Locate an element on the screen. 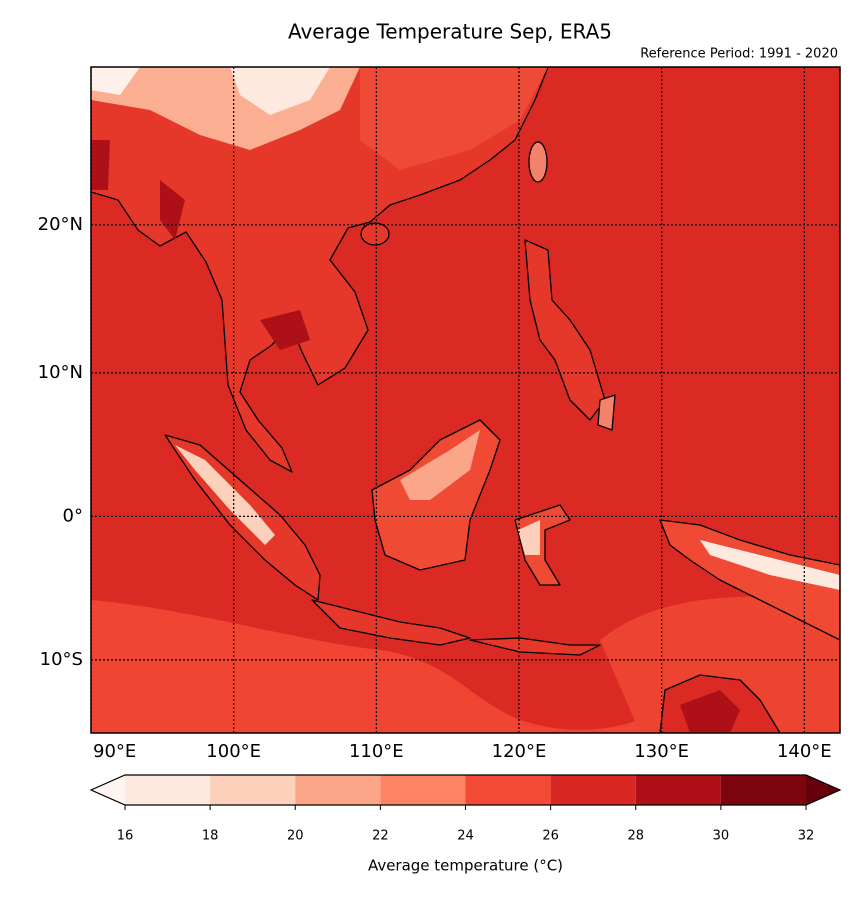 This screenshot has height=899, width=865. borneo-highland is located at coordinates (440, 465).